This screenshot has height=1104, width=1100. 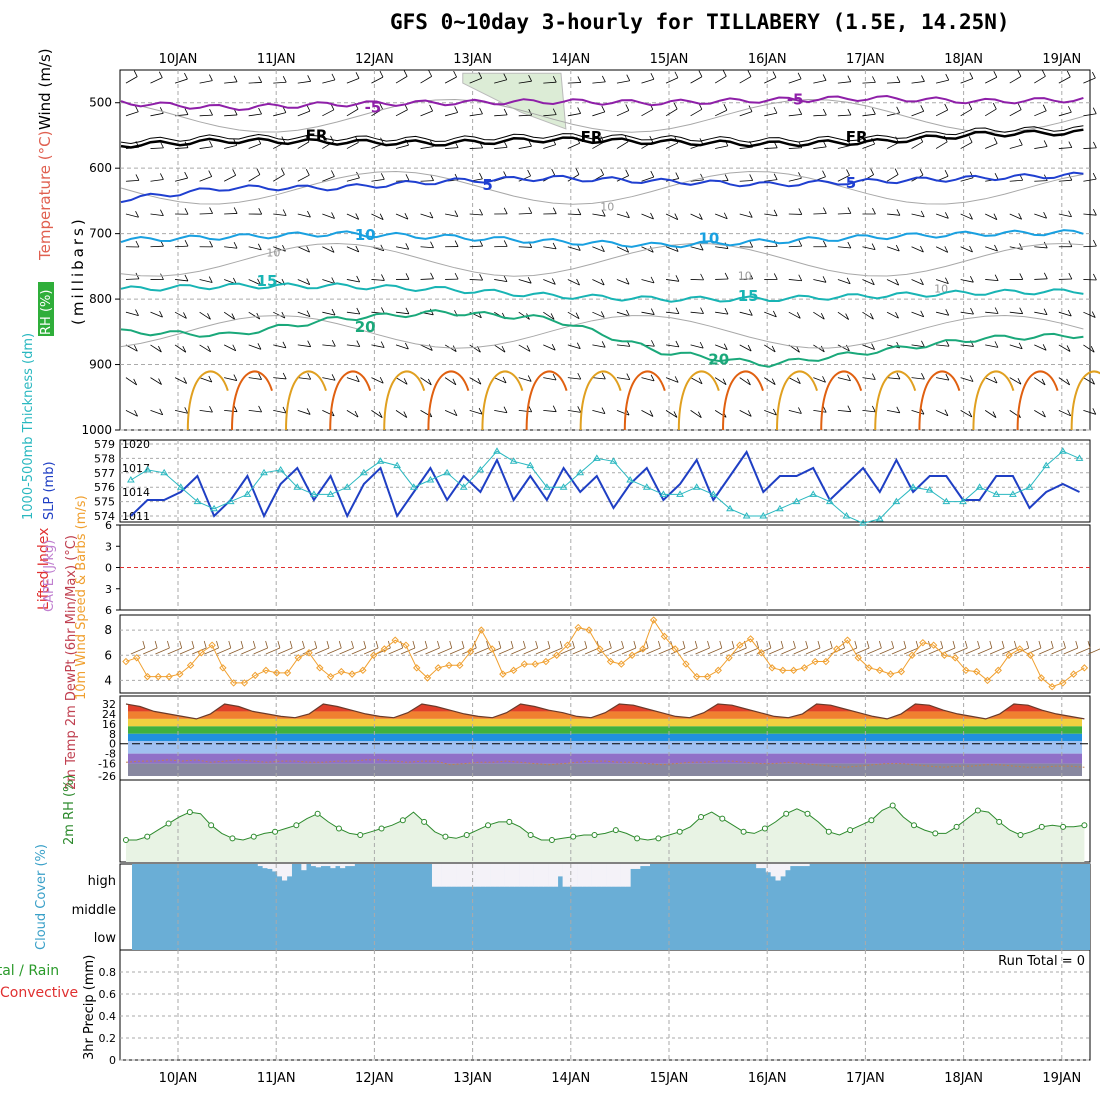 I want to click on wind10-marker, so click(x=126, y=662).